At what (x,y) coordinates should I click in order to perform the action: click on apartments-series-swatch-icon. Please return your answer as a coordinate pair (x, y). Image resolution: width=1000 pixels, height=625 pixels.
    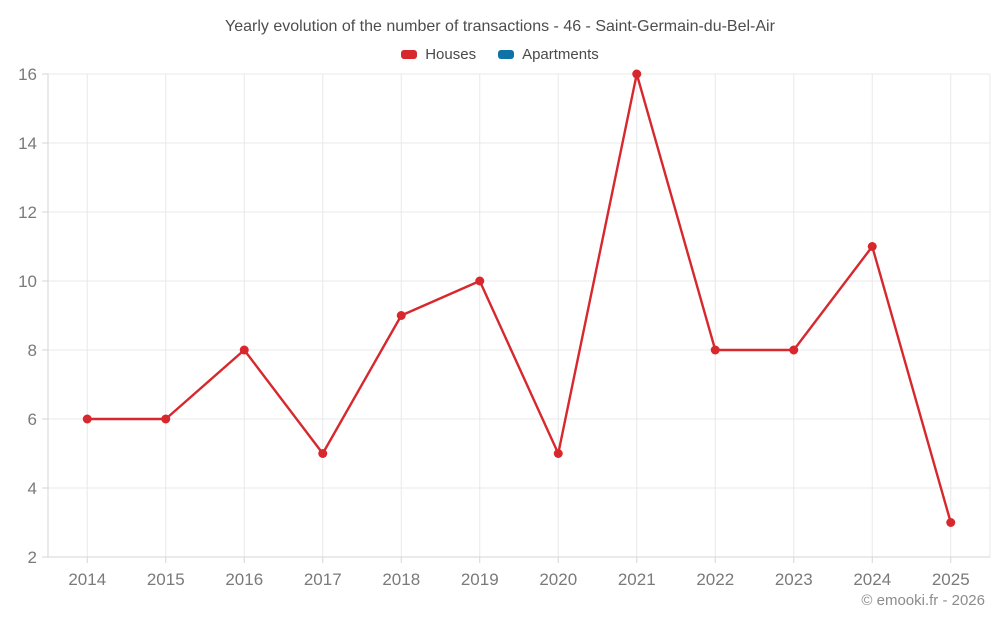
    Looking at the image, I should click on (506, 54).